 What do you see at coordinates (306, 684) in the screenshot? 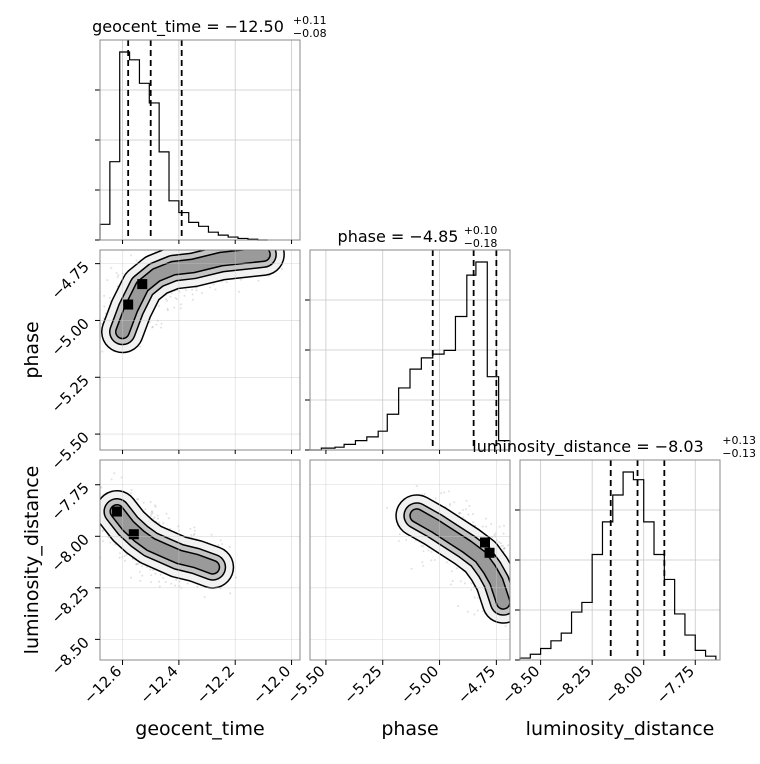
I see `x-tick-label-phase: −5.50` at bounding box center [306, 684].